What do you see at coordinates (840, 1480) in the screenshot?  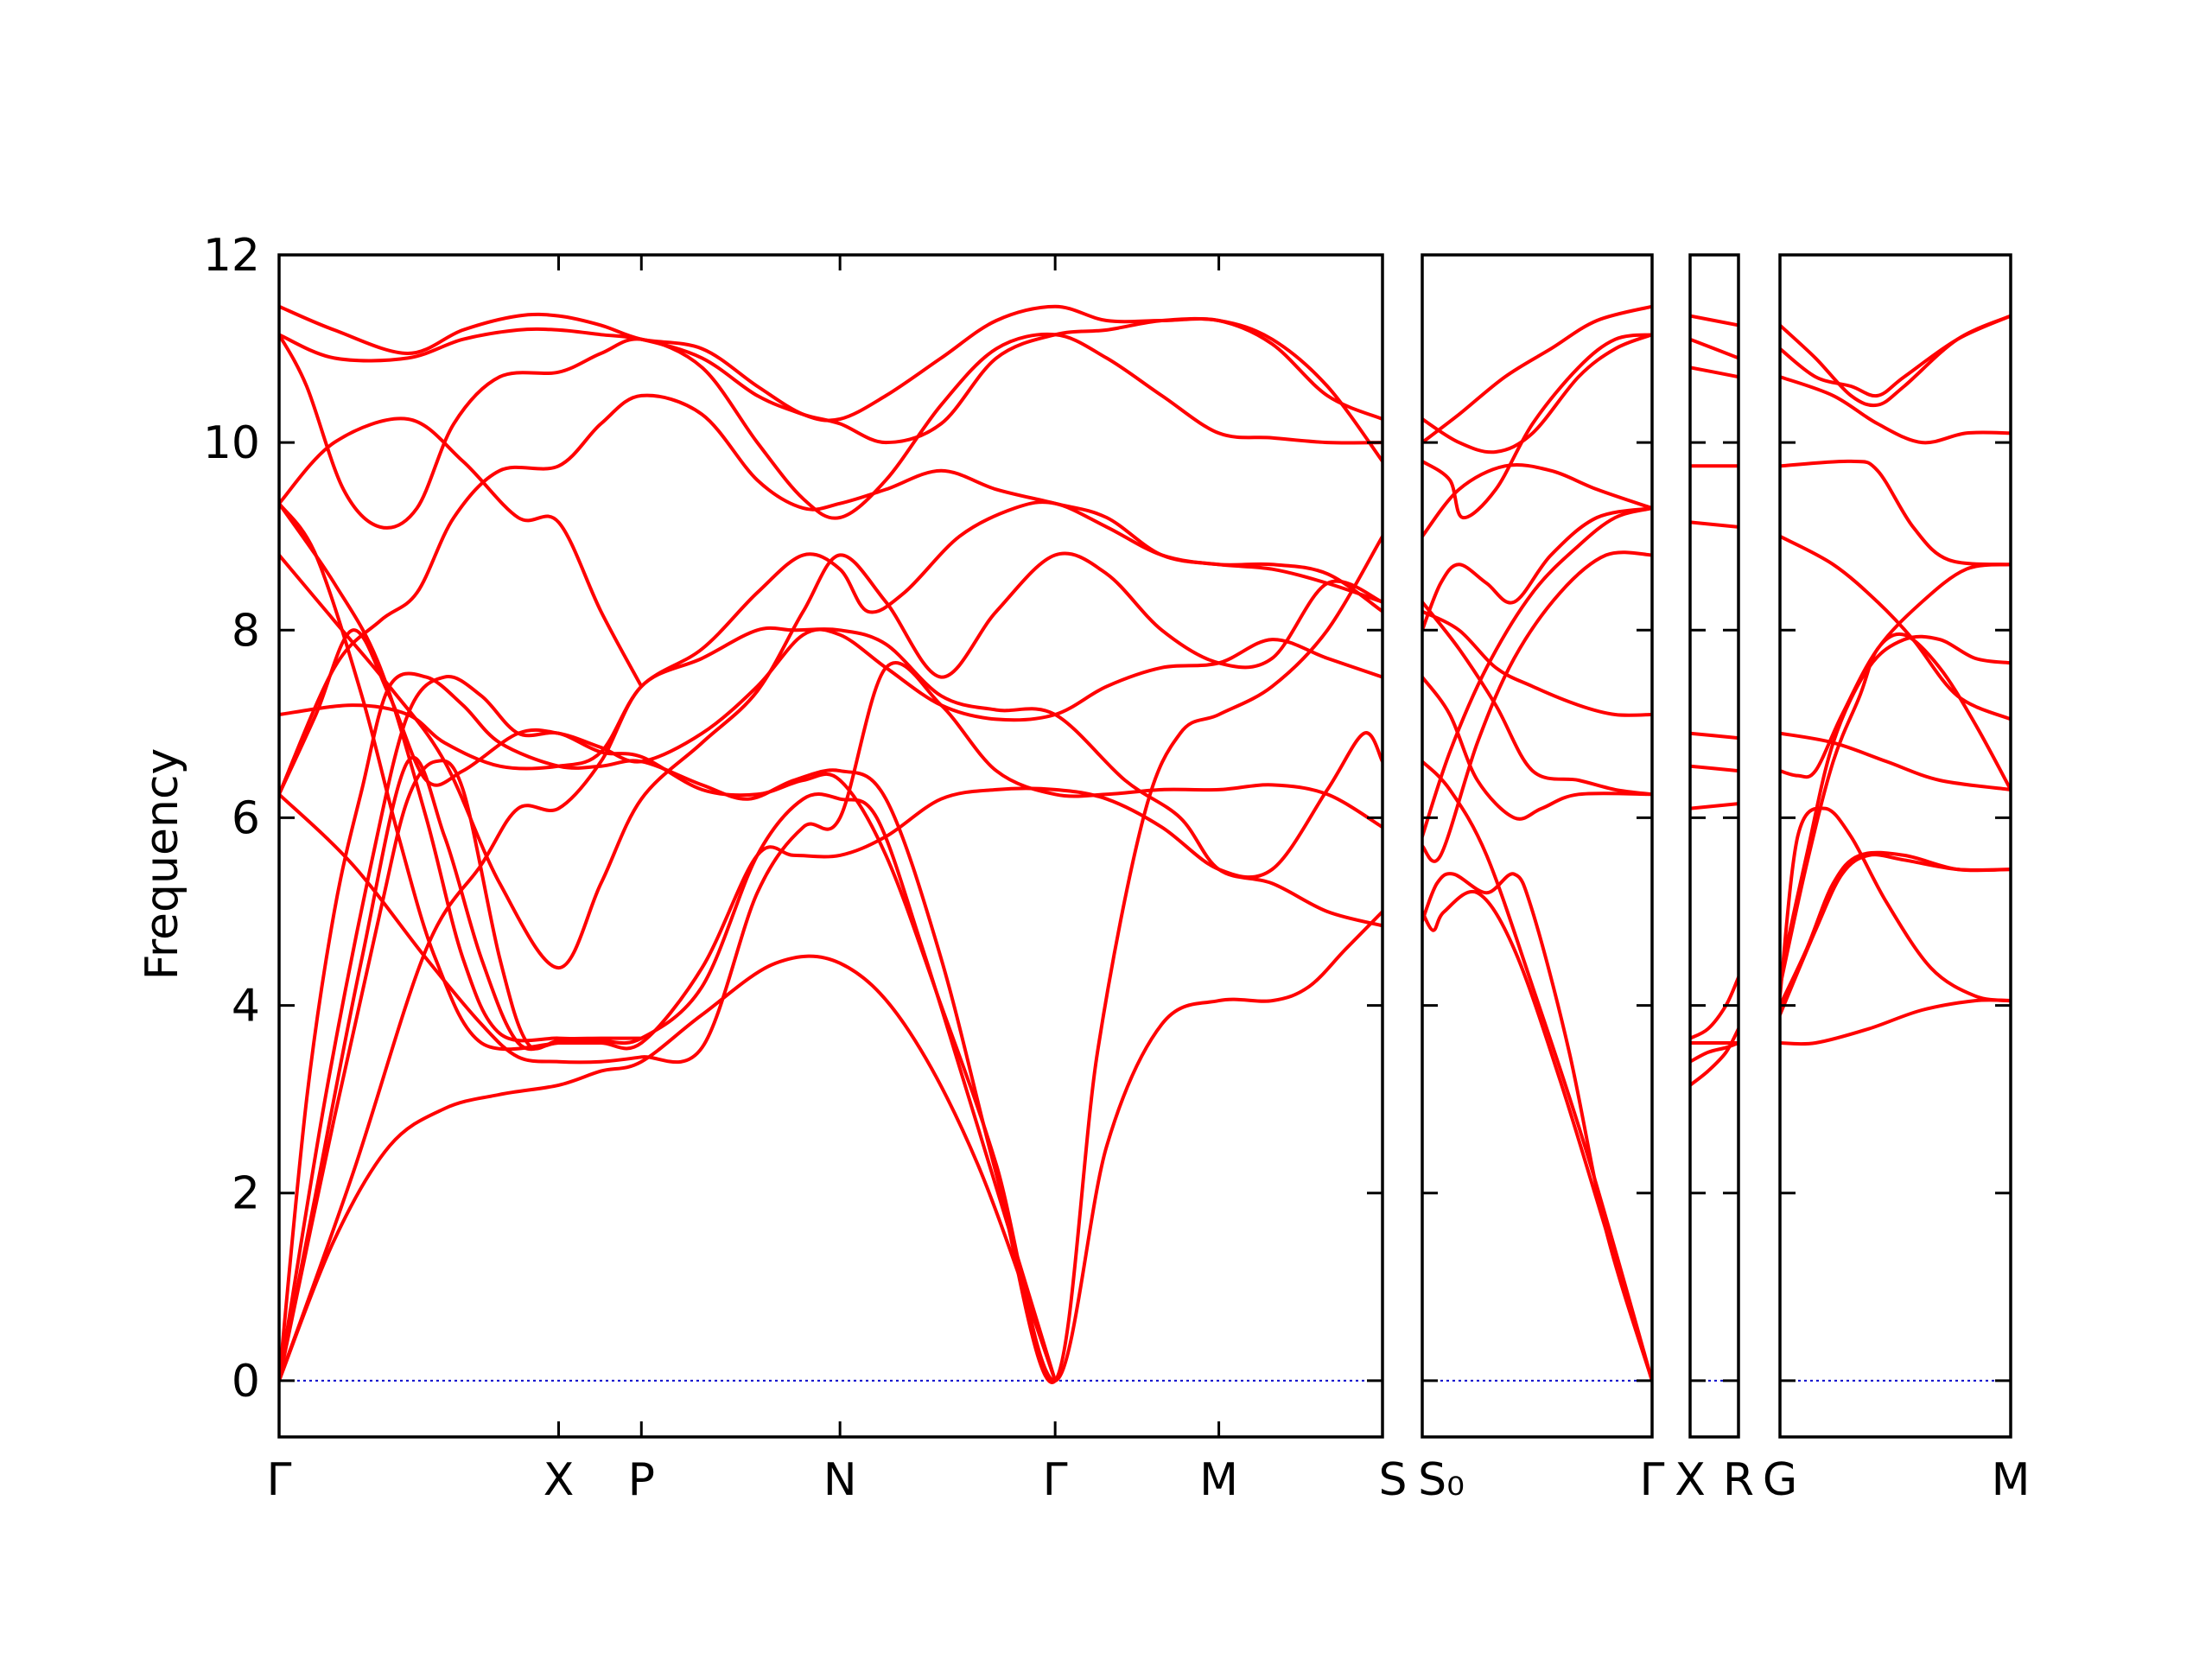 I see `x-tick-label: N` at bounding box center [840, 1480].